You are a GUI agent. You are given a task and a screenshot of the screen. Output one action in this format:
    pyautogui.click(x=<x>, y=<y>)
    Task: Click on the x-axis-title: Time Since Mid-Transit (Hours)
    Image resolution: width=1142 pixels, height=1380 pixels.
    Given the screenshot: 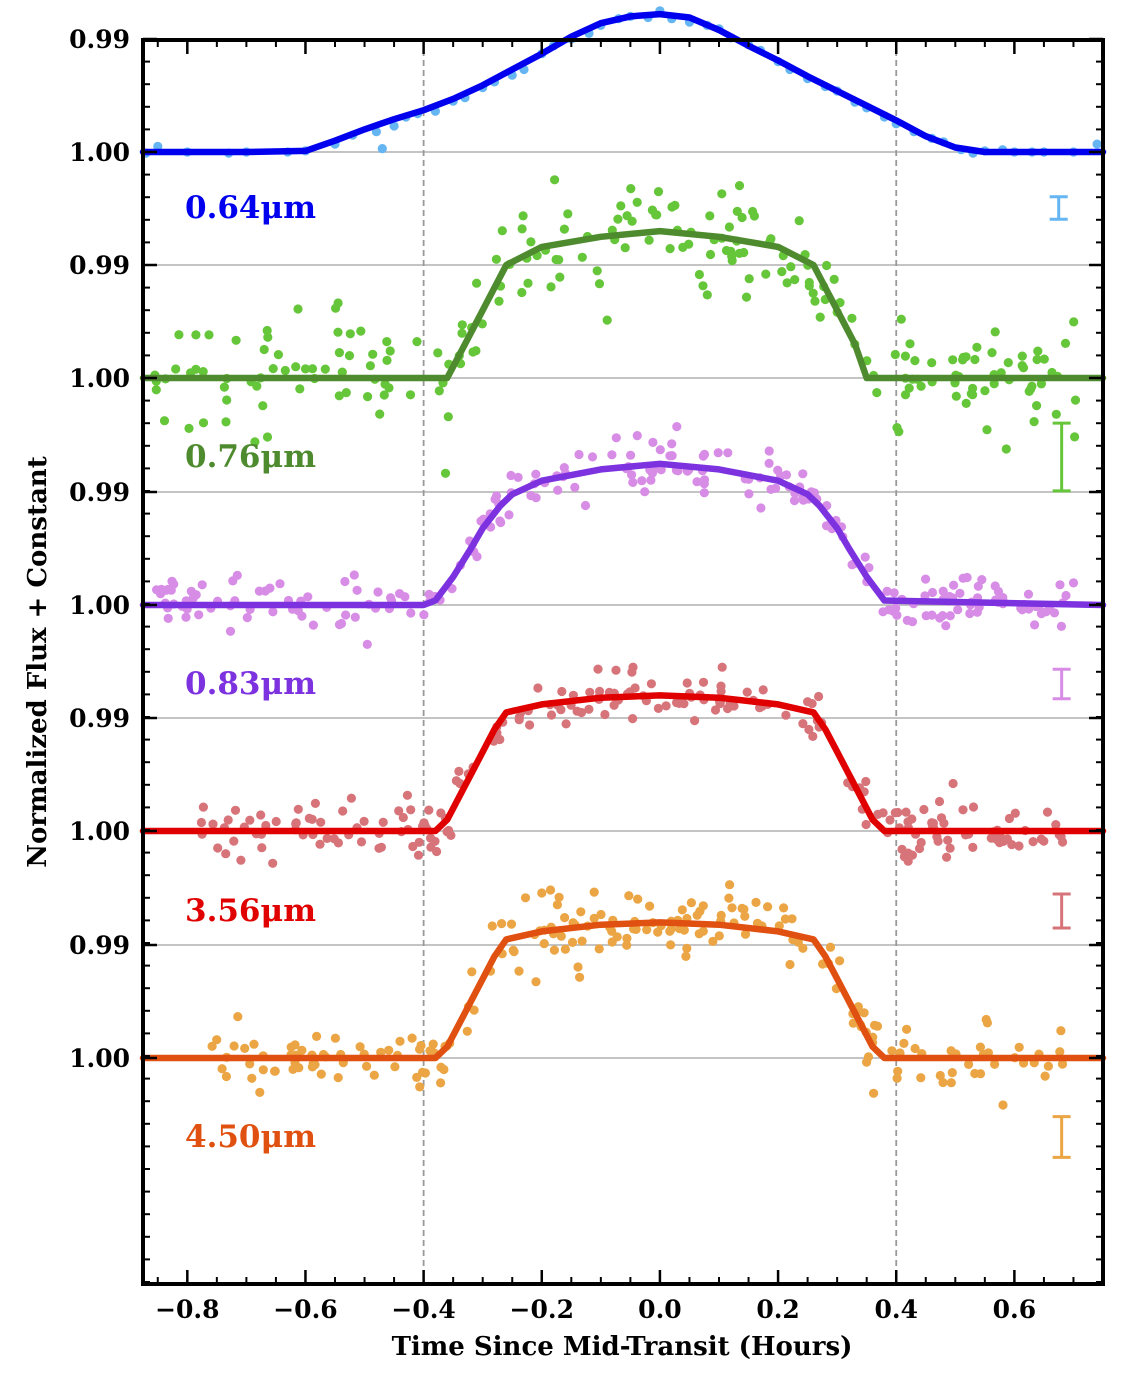 What is the action you would take?
    pyautogui.click(x=622, y=1347)
    